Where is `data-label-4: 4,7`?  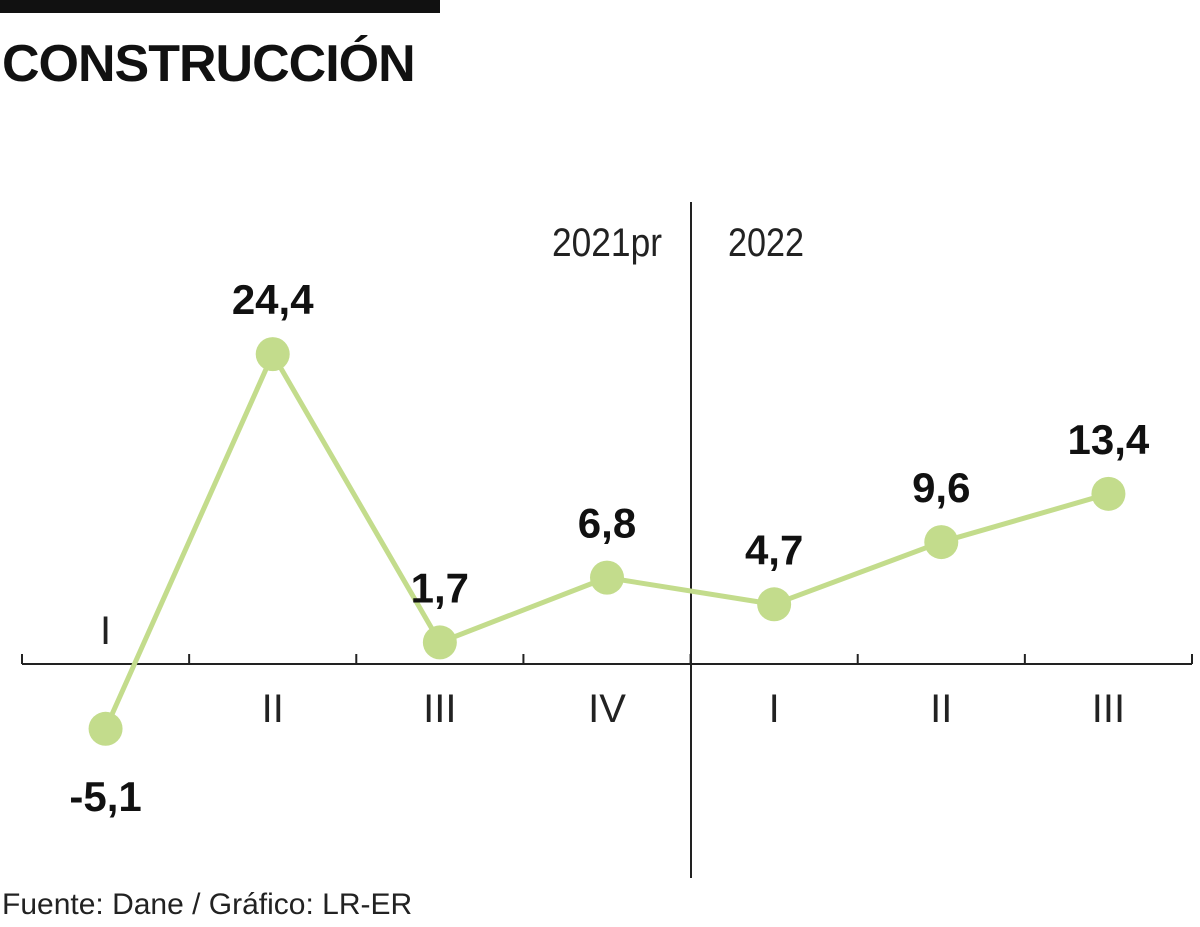
data-label-4: 4,7 is located at coordinates (774, 549).